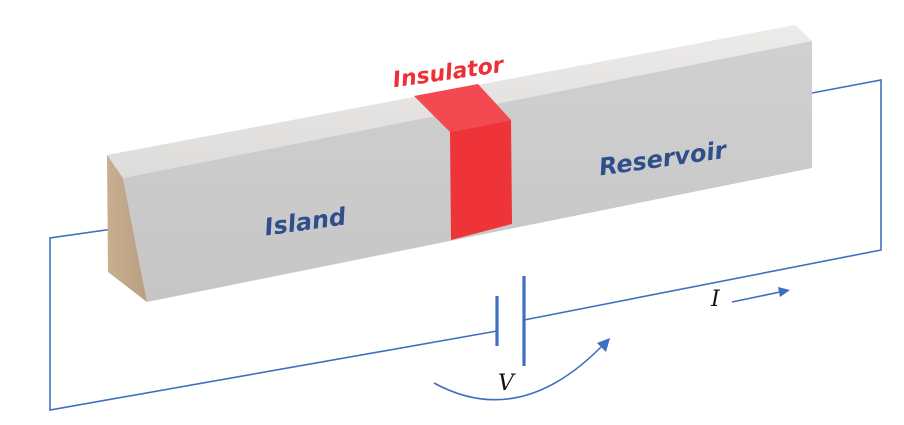 The width and height of the screenshot is (904, 425). I want to click on current-label: I, so click(715, 299).